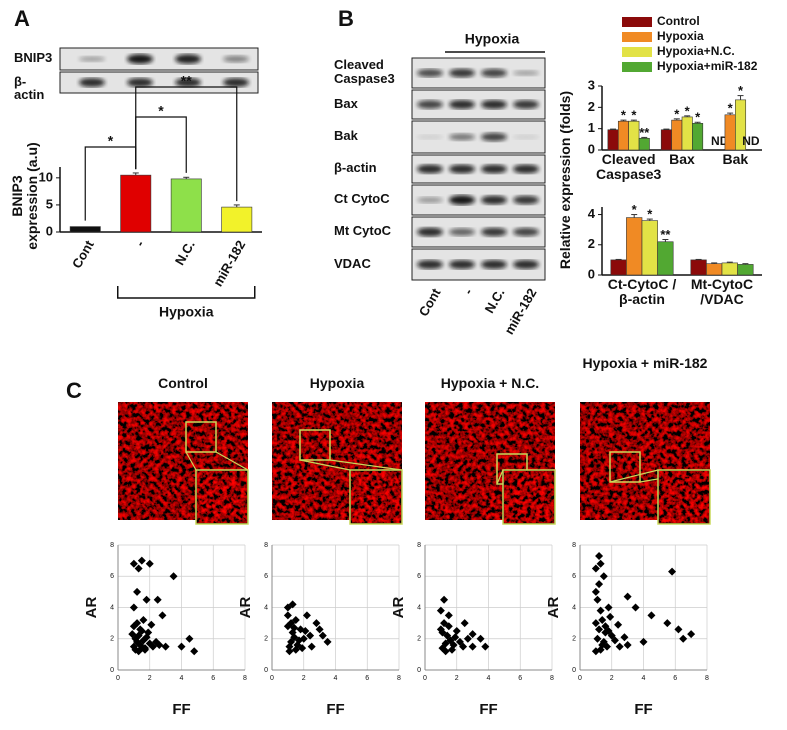  Describe the element at coordinates (183, 383) in the screenshot. I see `panel-title-box: Control` at that location.